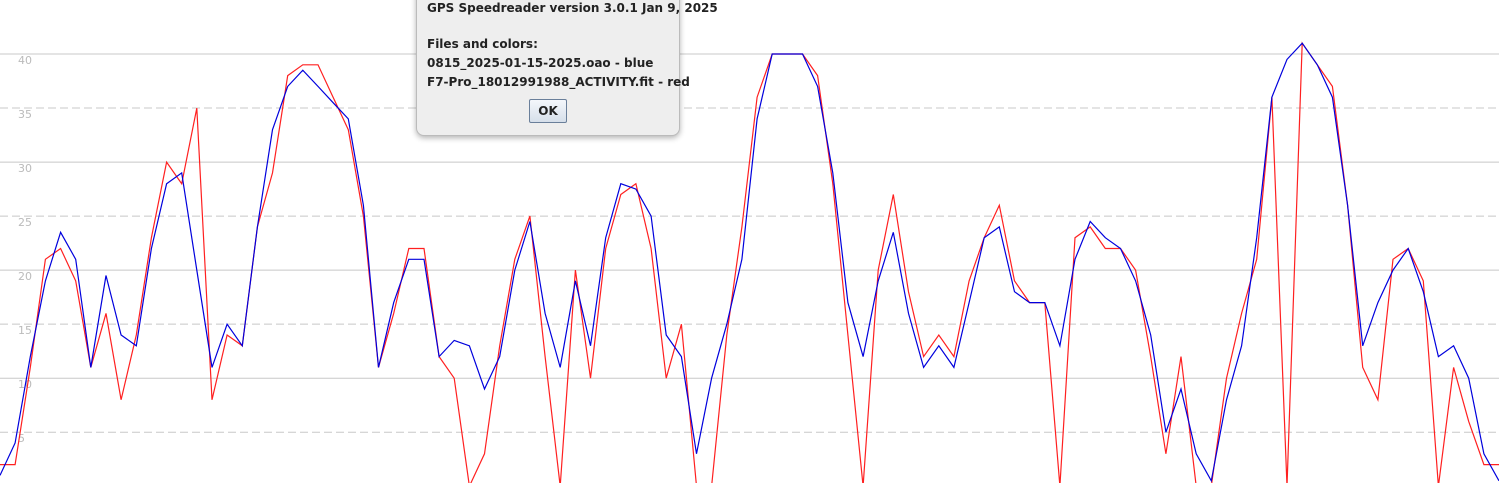 The width and height of the screenshot is (1499, 483). Describe the element at coordinates (21, 438) in the screenshot. I see `y-tick-label: 5` at that location.